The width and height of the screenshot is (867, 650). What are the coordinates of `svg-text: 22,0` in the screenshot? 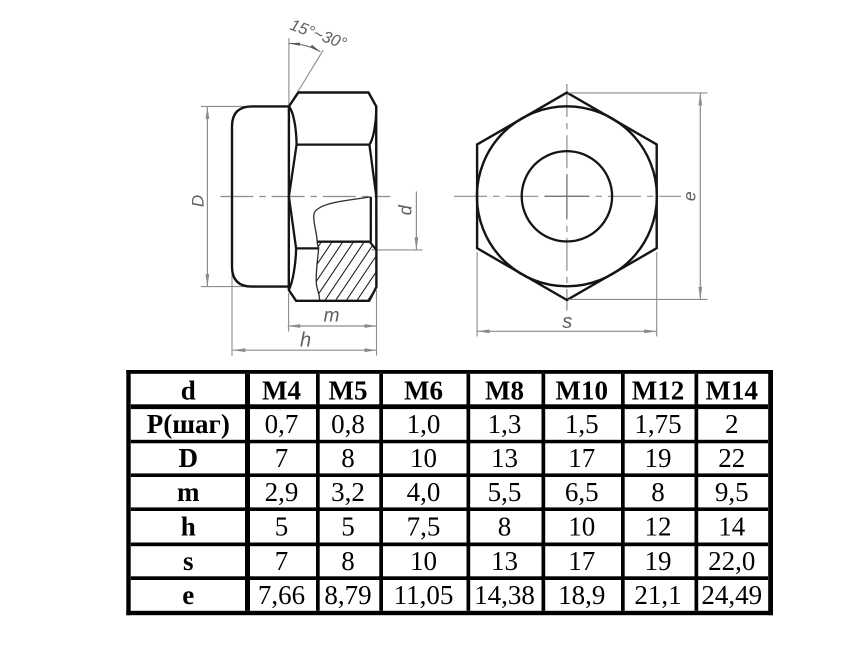 It's located at (731, 561).